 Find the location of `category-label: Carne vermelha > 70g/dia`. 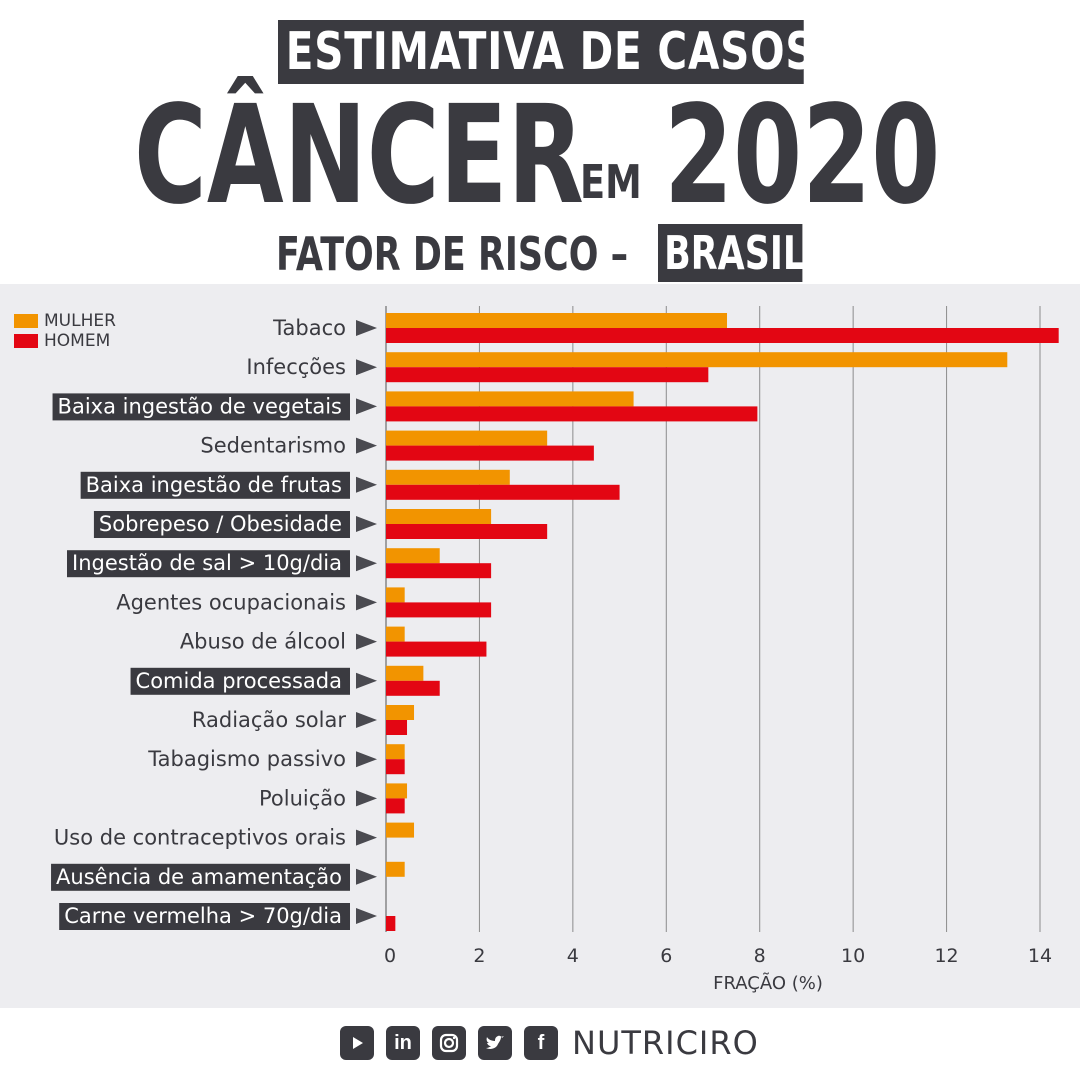

category-label: Carne vermelha > 70g/dia is located at coordinates (203, 916).